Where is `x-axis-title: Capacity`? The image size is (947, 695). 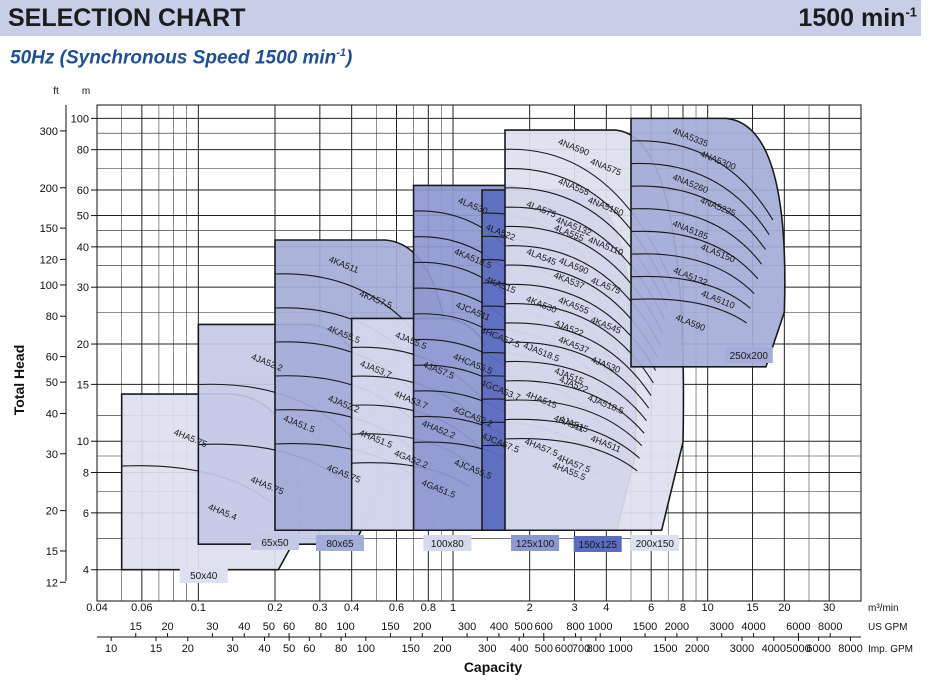 x-axis-title: Capacity is located at coordinates (493, 667).